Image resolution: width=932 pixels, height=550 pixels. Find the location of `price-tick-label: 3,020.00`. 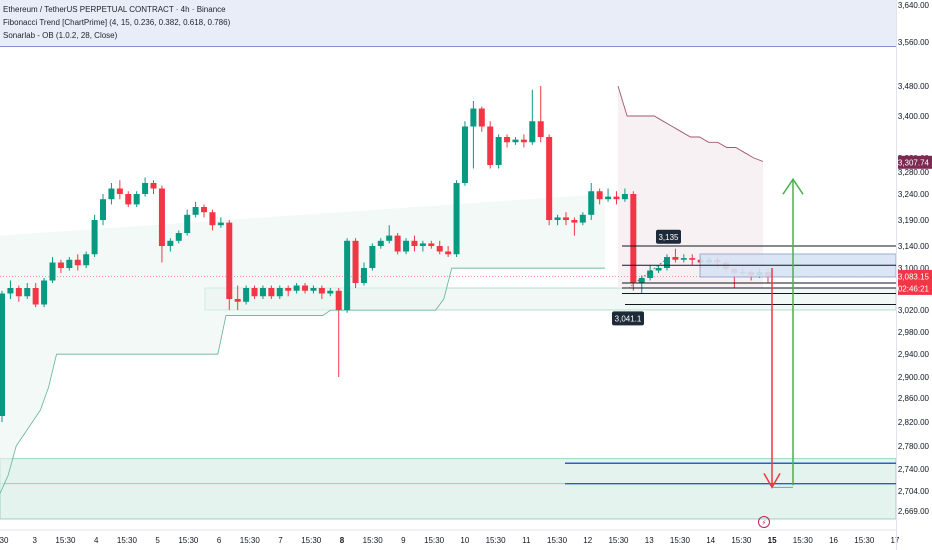

price-tick-label: 3,020.00 is located at coordinates (914, 310).